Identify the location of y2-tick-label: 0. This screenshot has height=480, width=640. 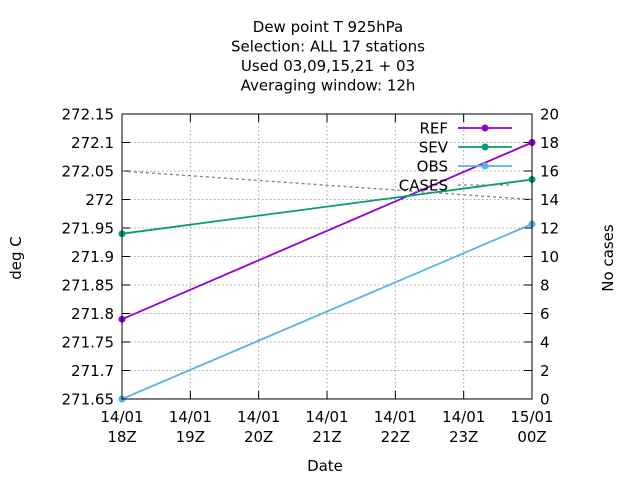
(545, 400).